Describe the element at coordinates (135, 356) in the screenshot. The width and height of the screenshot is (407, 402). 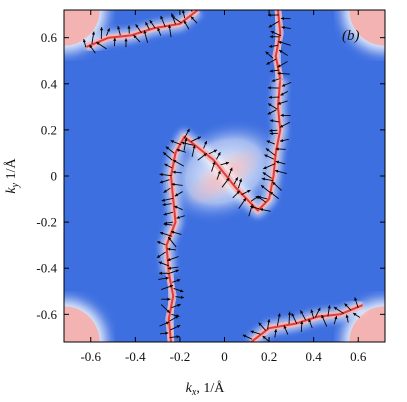
I see `x-tick-label: -0.4` at that location.